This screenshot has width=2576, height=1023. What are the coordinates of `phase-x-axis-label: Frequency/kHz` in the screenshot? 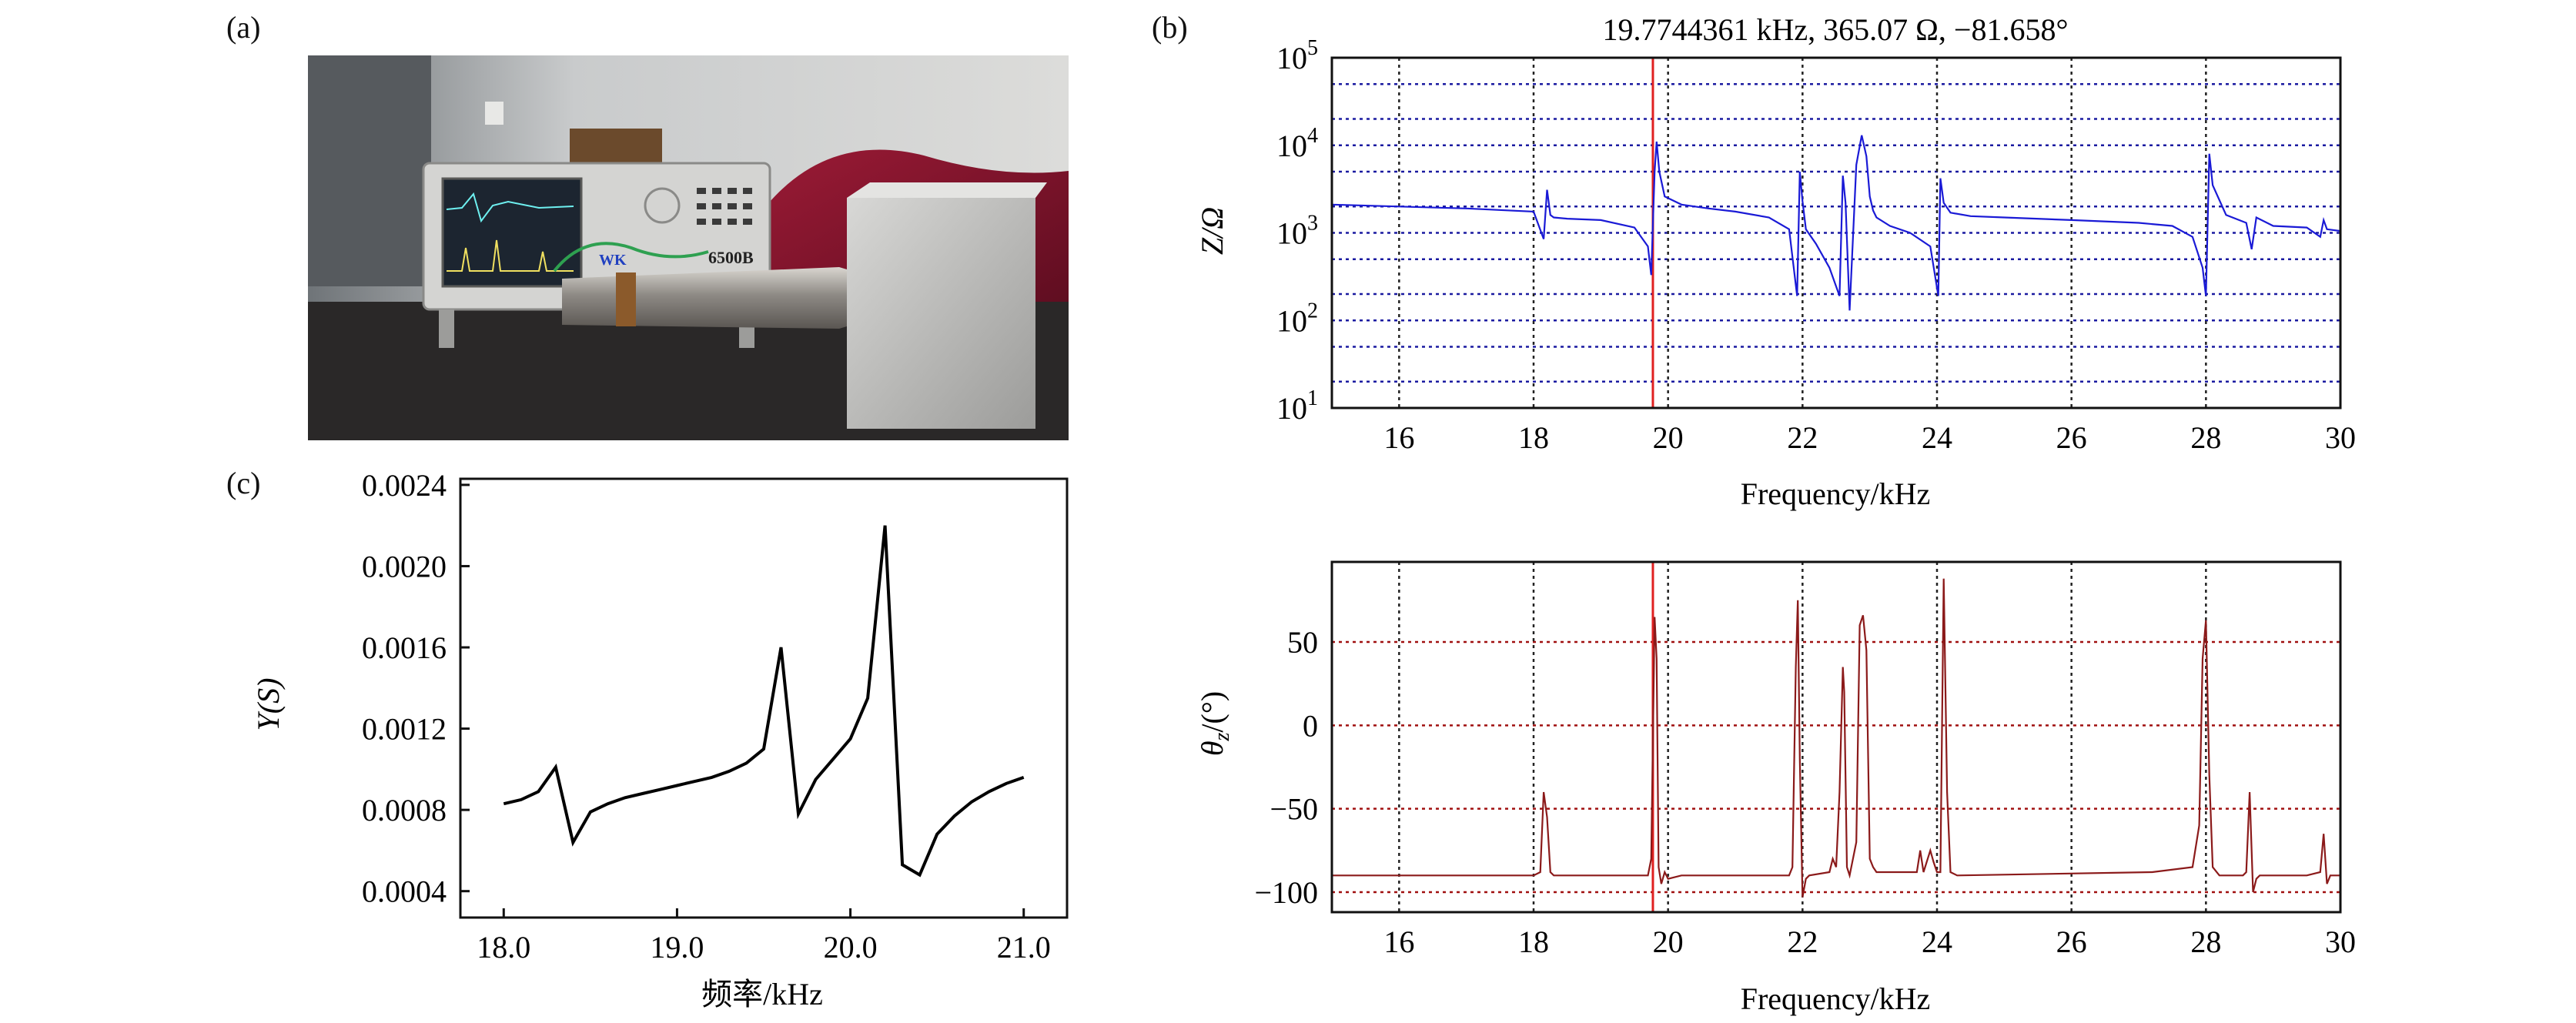 It's located at (1836, 998).